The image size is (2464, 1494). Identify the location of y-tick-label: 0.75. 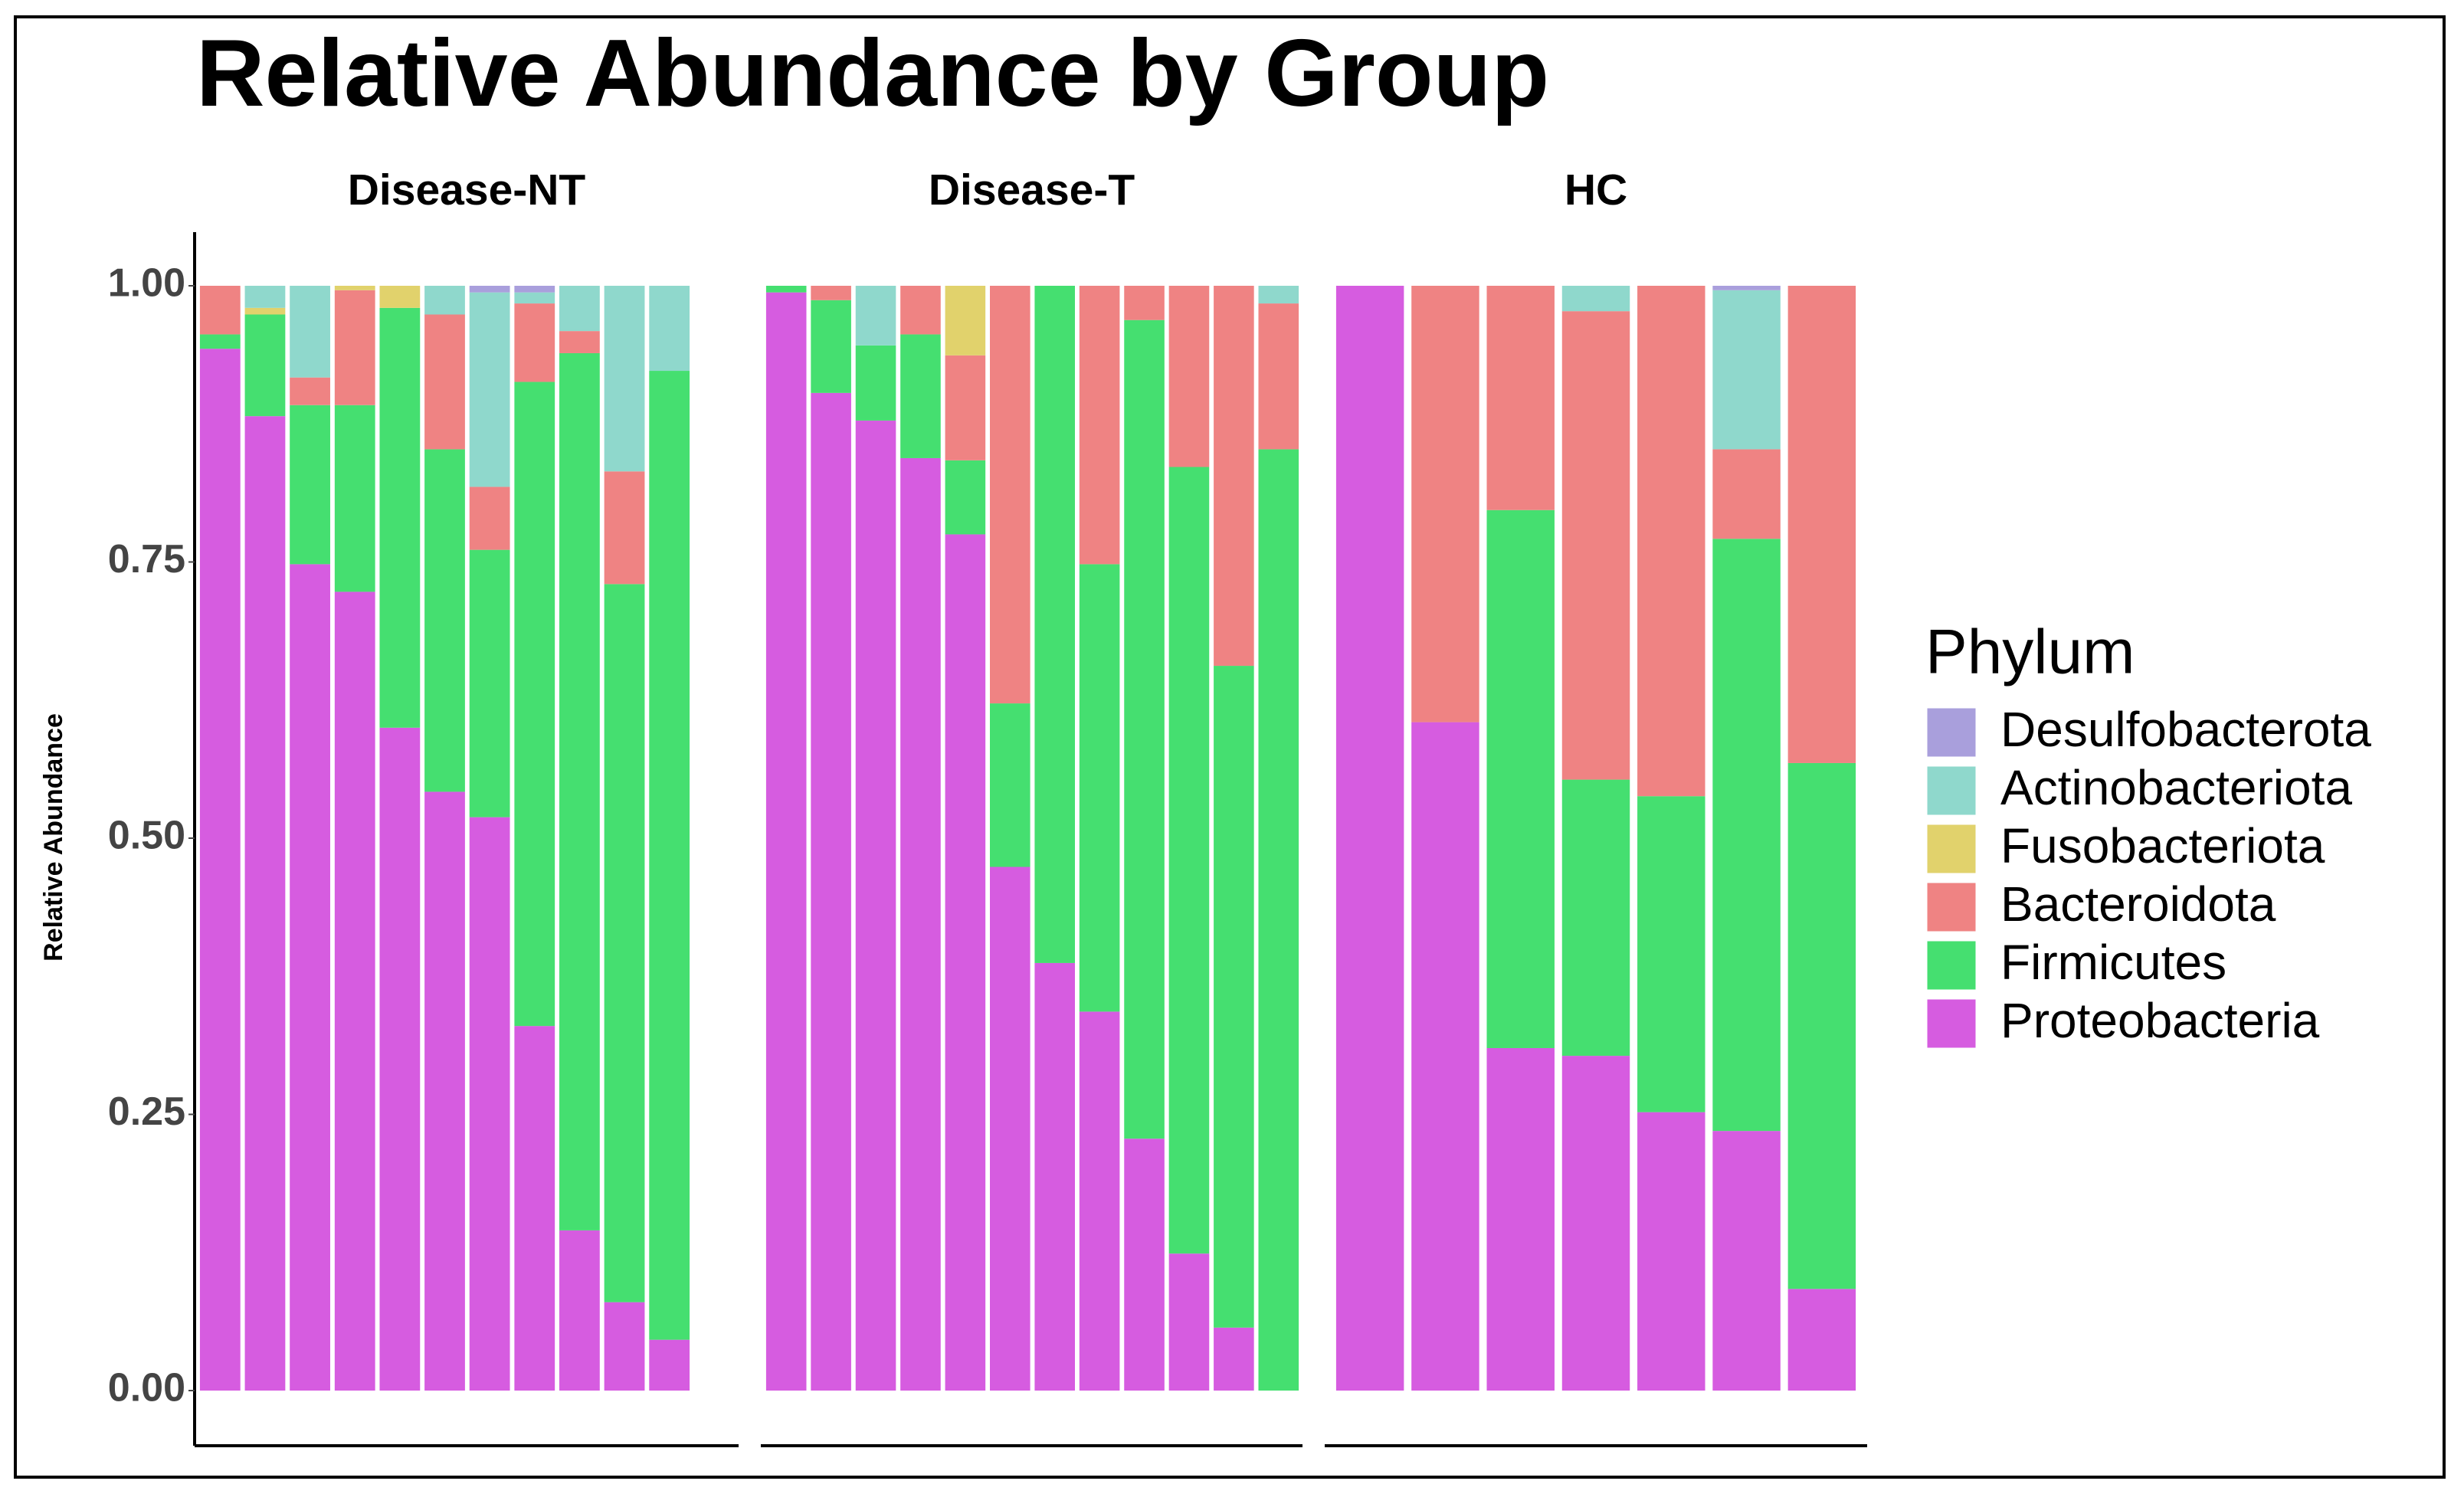
(146, 559).